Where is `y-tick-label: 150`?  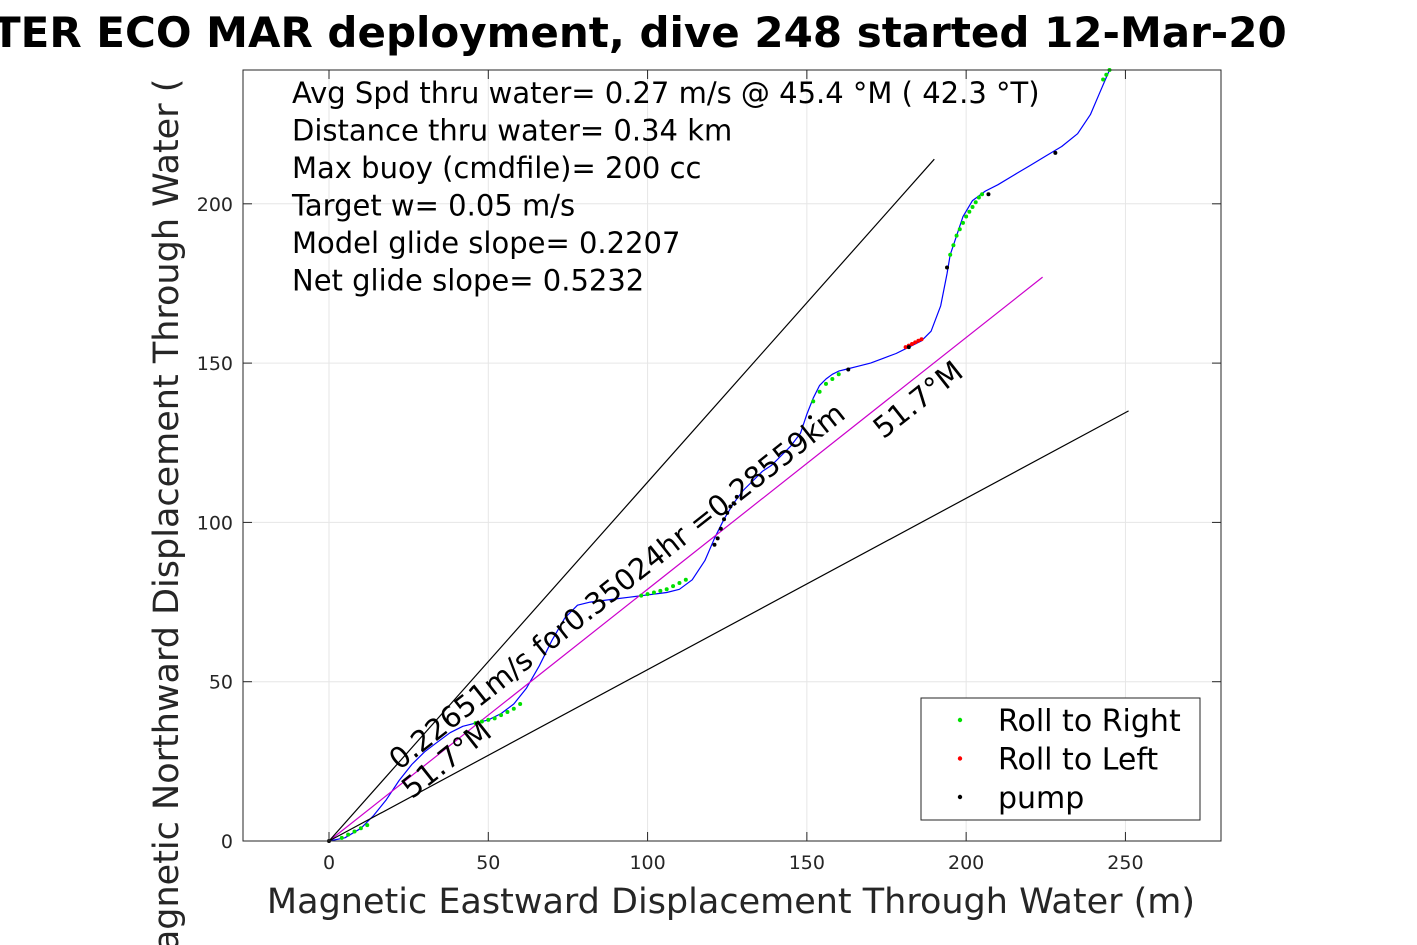
y-tick-label: 150 is located at coordinates (215, 364).